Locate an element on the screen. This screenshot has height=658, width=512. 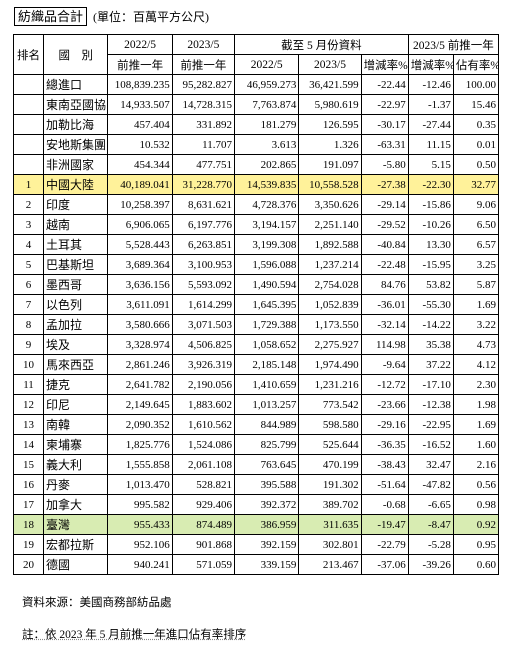
value-ytd-growth: -37.06 is located at coordinates (384, 564).